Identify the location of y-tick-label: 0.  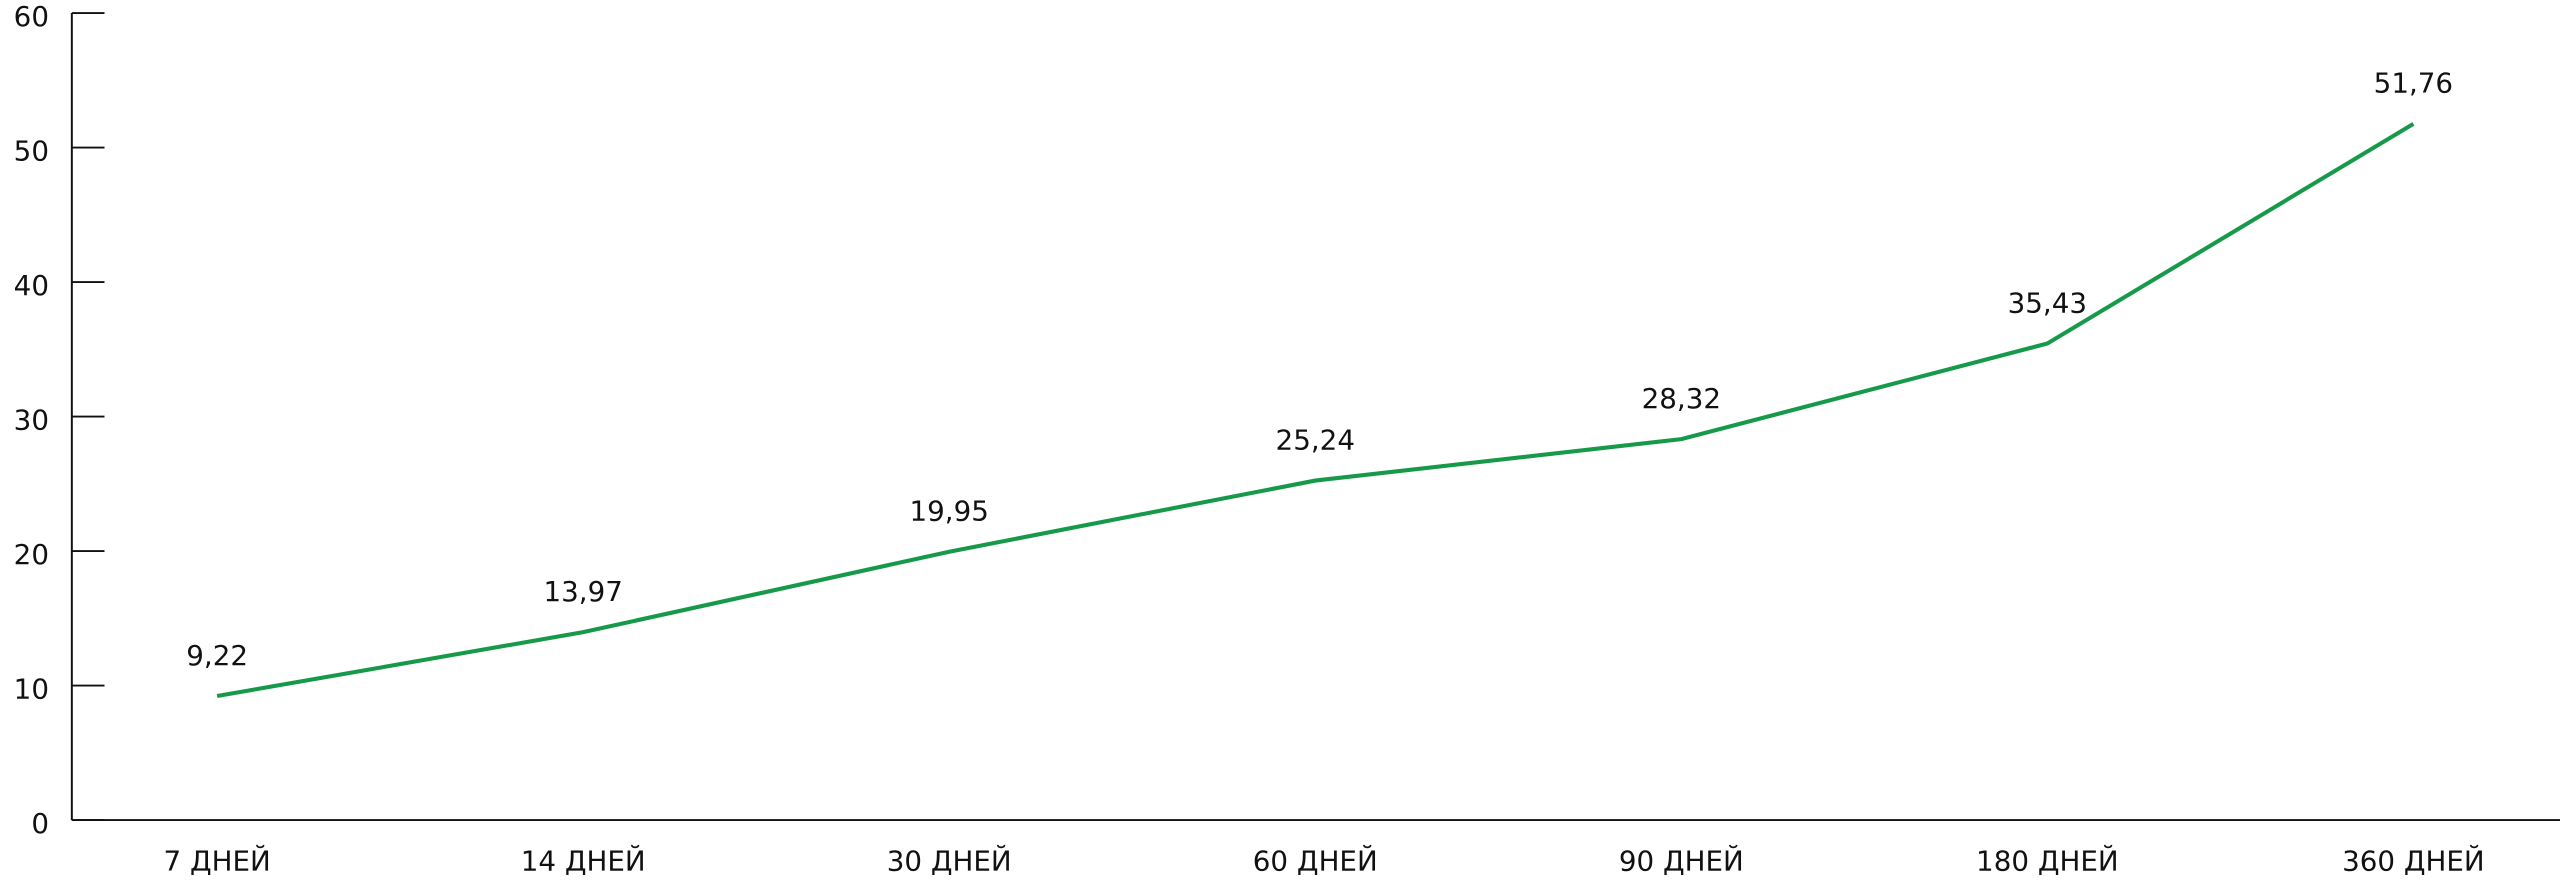
(40, 823).